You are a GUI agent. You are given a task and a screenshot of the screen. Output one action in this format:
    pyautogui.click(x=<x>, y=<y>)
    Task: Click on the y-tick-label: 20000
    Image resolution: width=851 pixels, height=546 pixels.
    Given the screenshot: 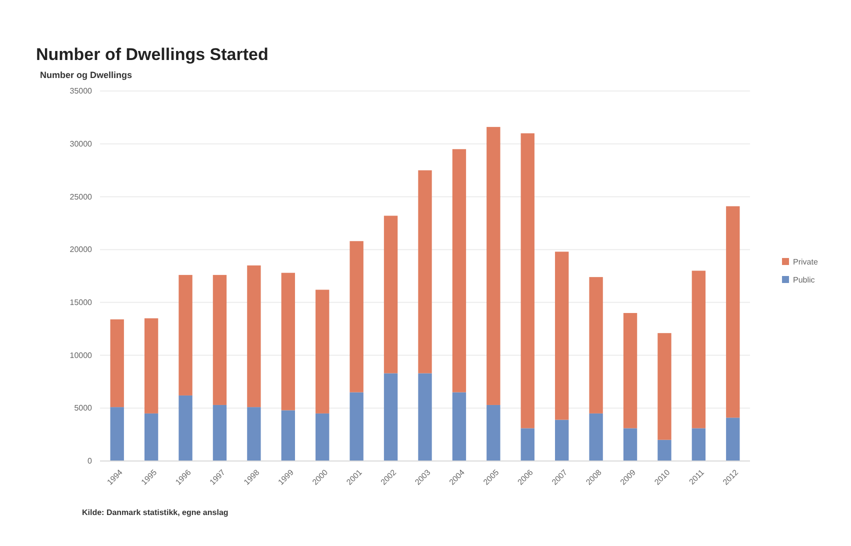 What is the action you would take?
    pyautogui.click(x=81, y=249)
    